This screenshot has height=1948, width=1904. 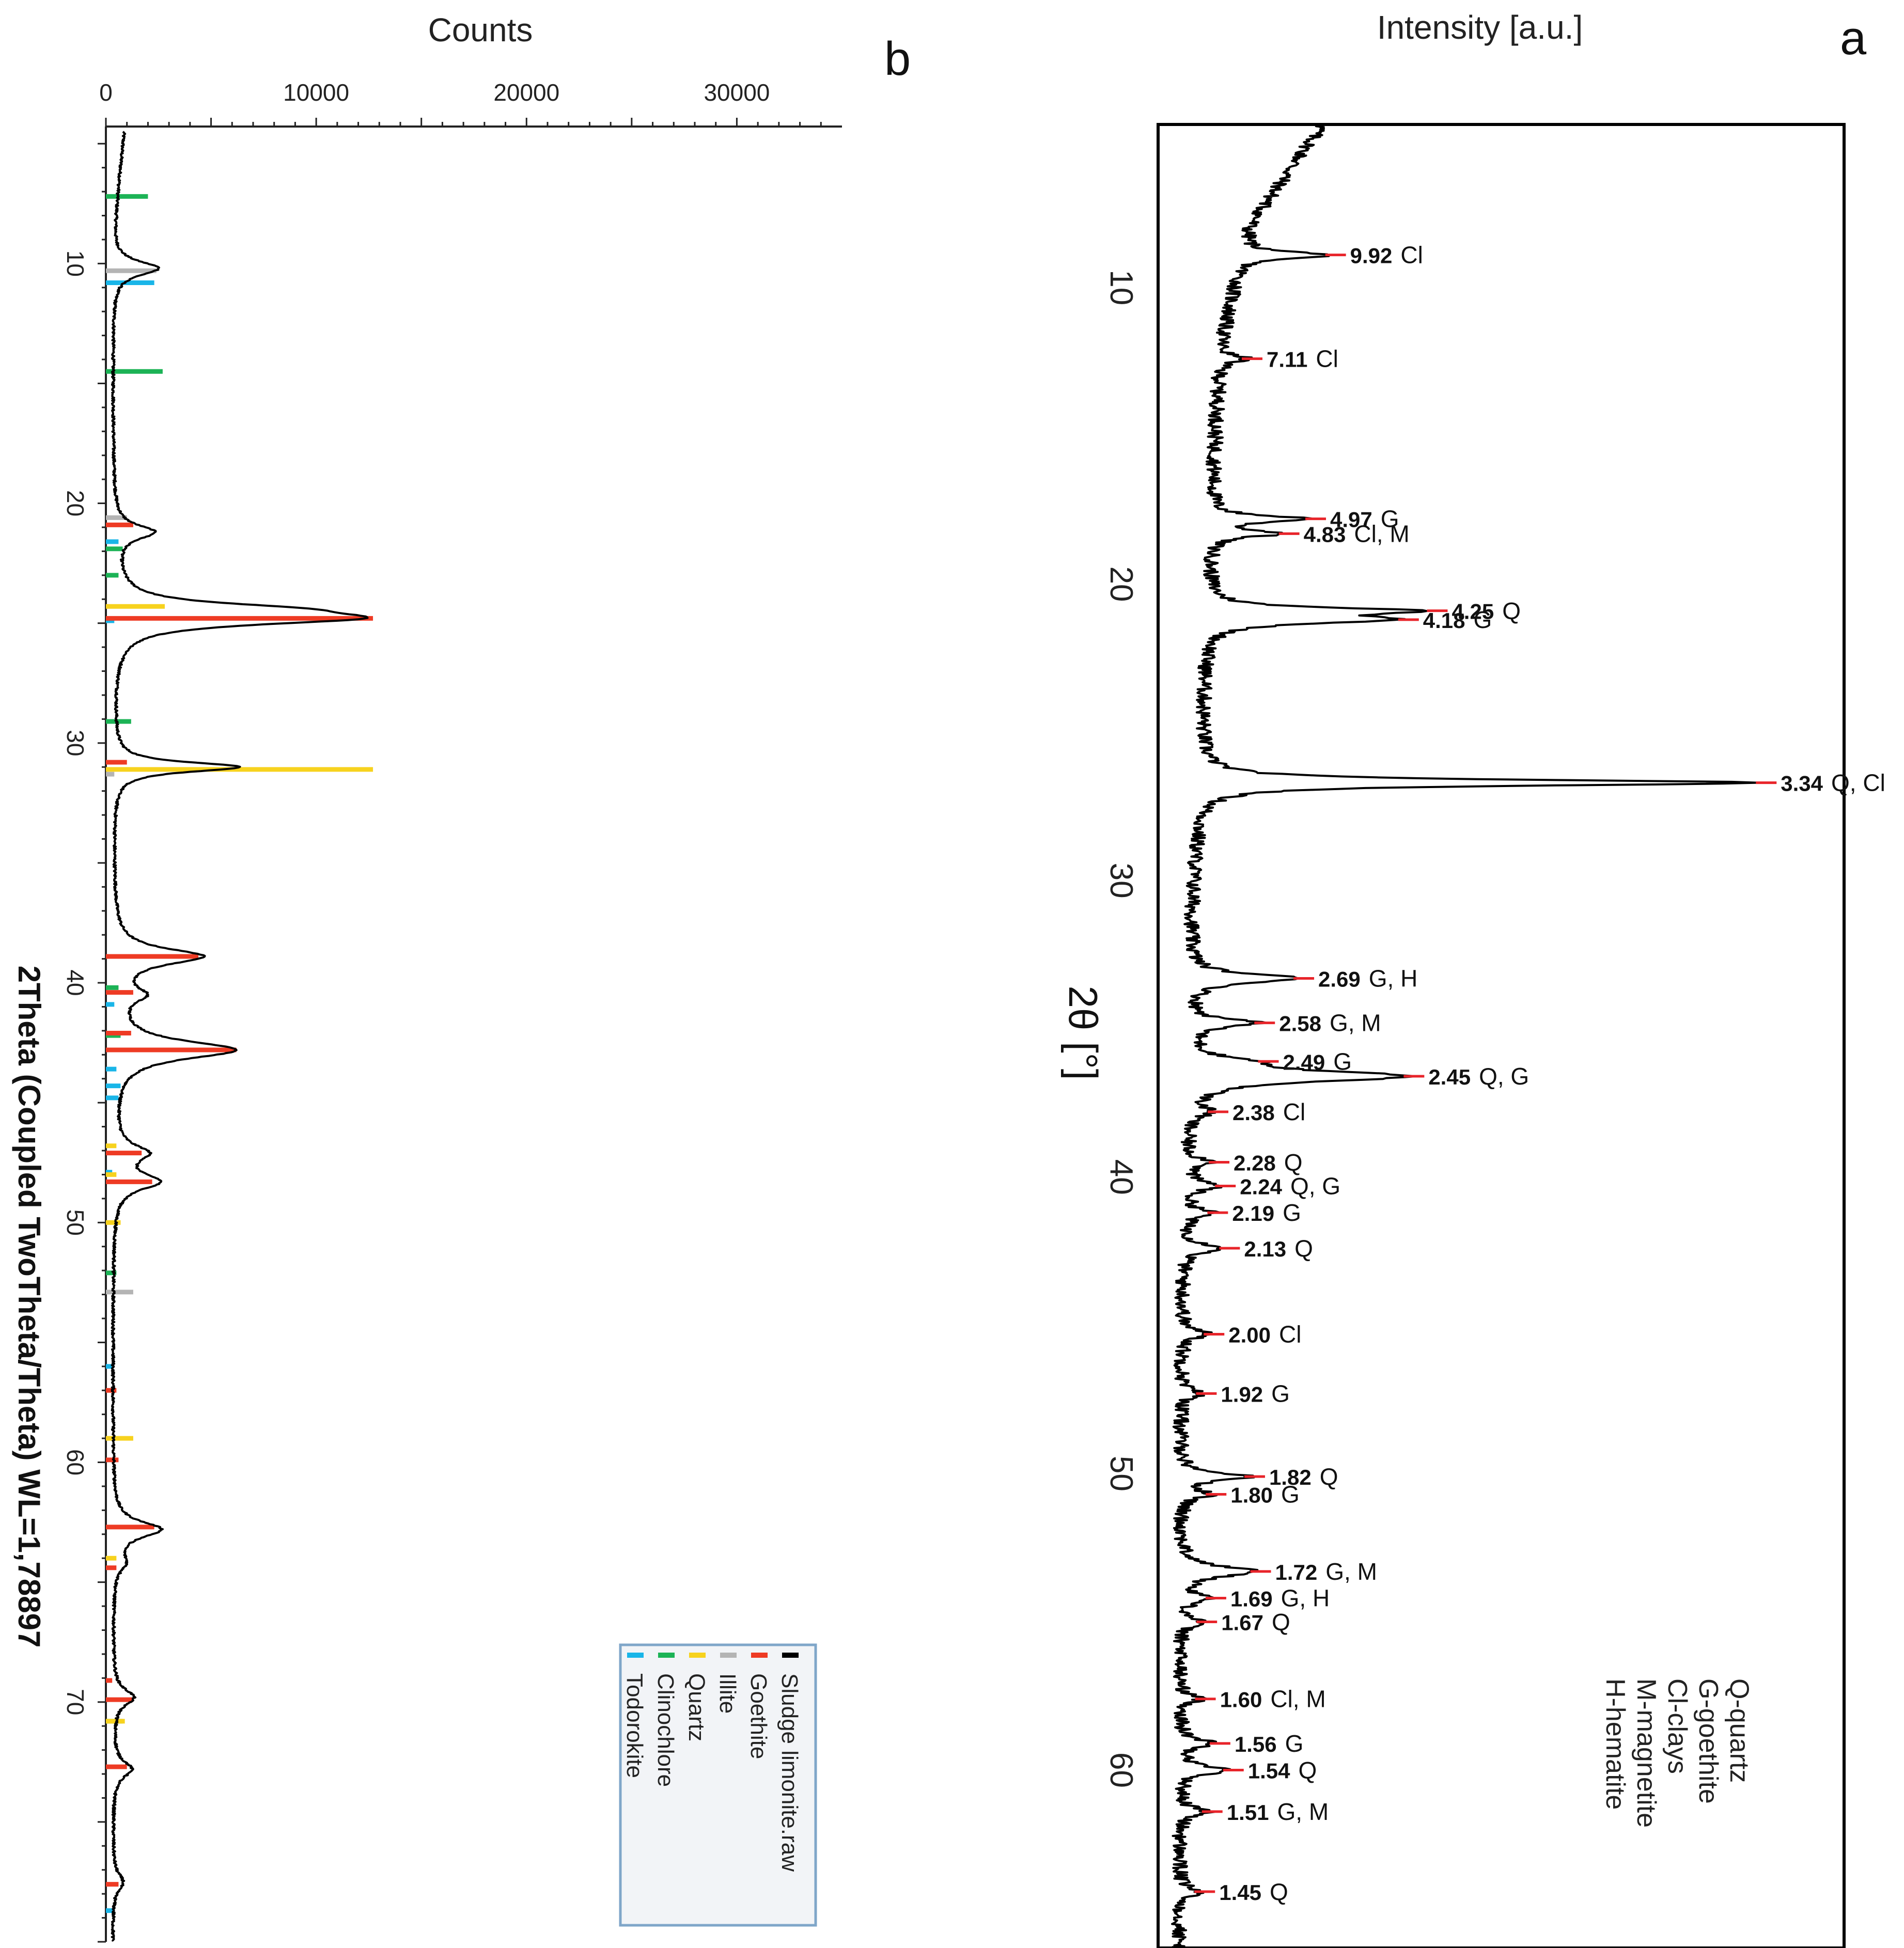 I want to click on peak-d-spacing: 1.82, so click(x=1290, y=1477).